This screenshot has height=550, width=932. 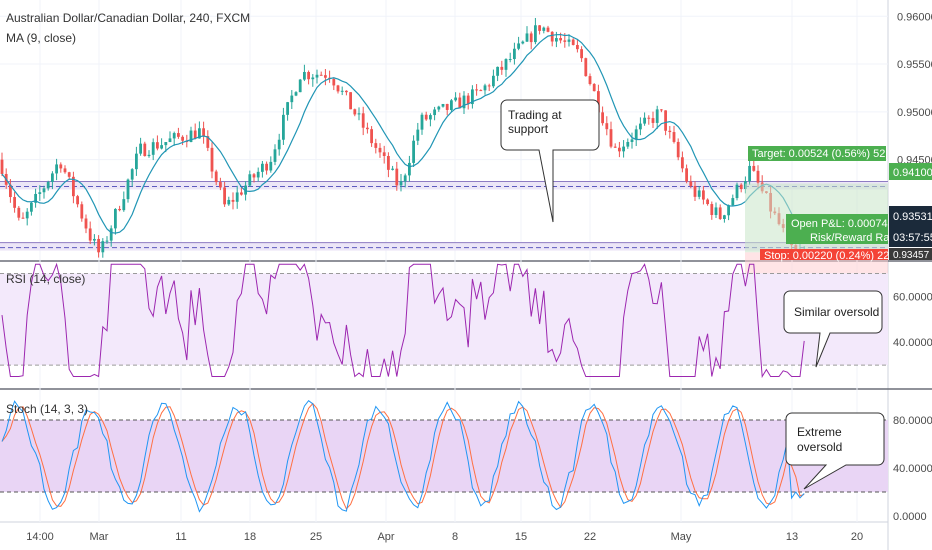 I want to click on stoch-legend: Stoch (14, 3, 3), so click(x=47, y=409).